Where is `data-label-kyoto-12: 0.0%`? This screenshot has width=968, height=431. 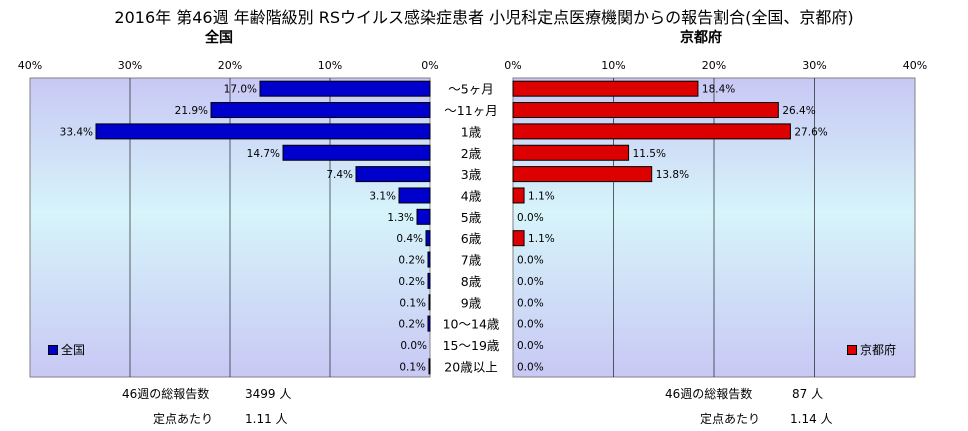
data-label-kyoto-12: 0.0% is located at coordinates (530, 346).